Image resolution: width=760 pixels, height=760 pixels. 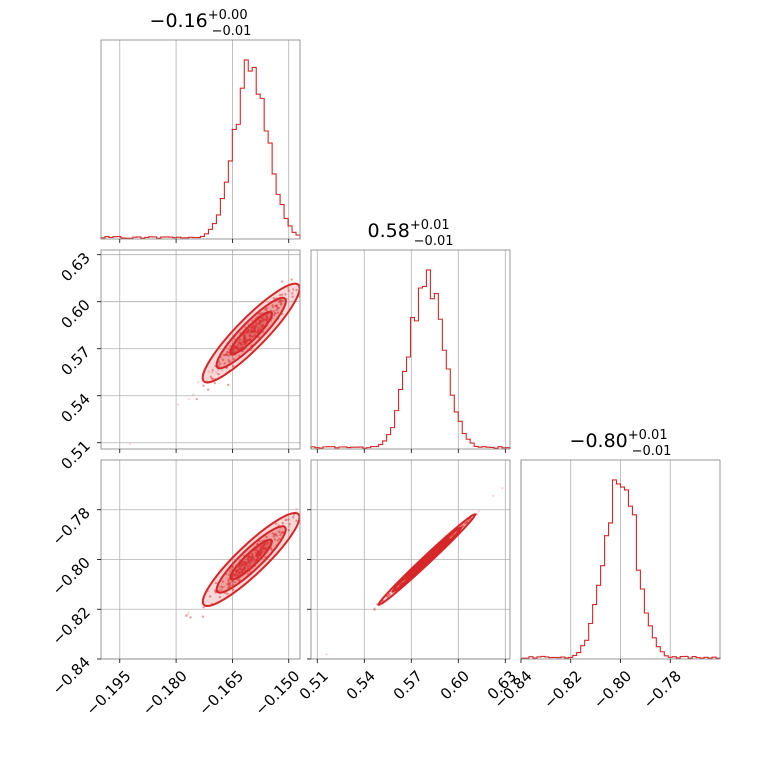 What do you see at coordinates (71, 625) in the screenshot?
I see `y-tick-label: −0.82` at bounding box center [71, 625].